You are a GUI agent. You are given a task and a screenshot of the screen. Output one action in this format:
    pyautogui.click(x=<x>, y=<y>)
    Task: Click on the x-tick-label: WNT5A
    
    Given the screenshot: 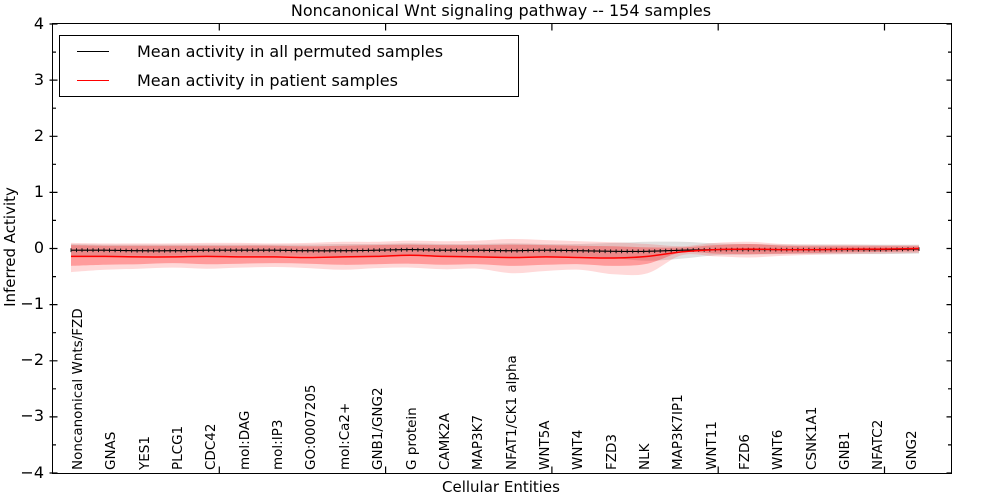 What is the action you would take?
    pyautogui.click(x=544, y=445)
    